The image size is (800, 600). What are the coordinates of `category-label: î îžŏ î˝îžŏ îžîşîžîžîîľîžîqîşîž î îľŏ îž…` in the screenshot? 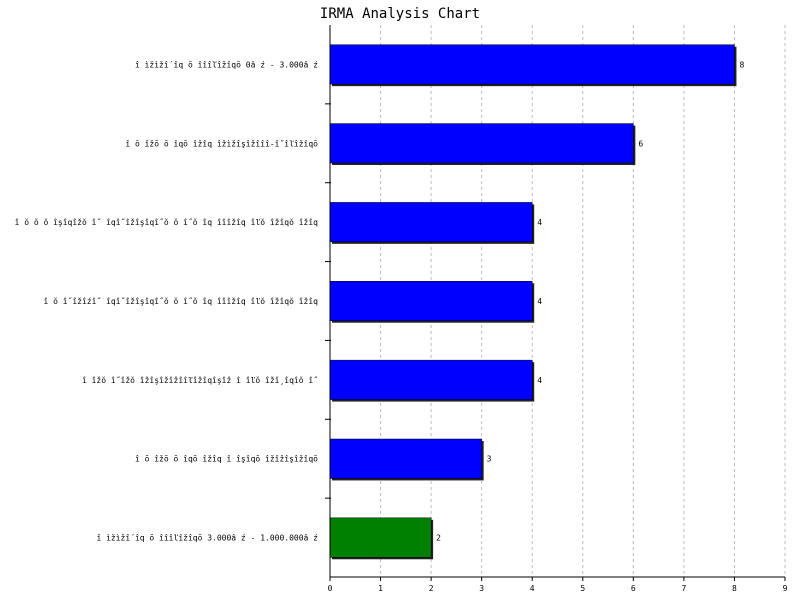 It's located at (200, 380).